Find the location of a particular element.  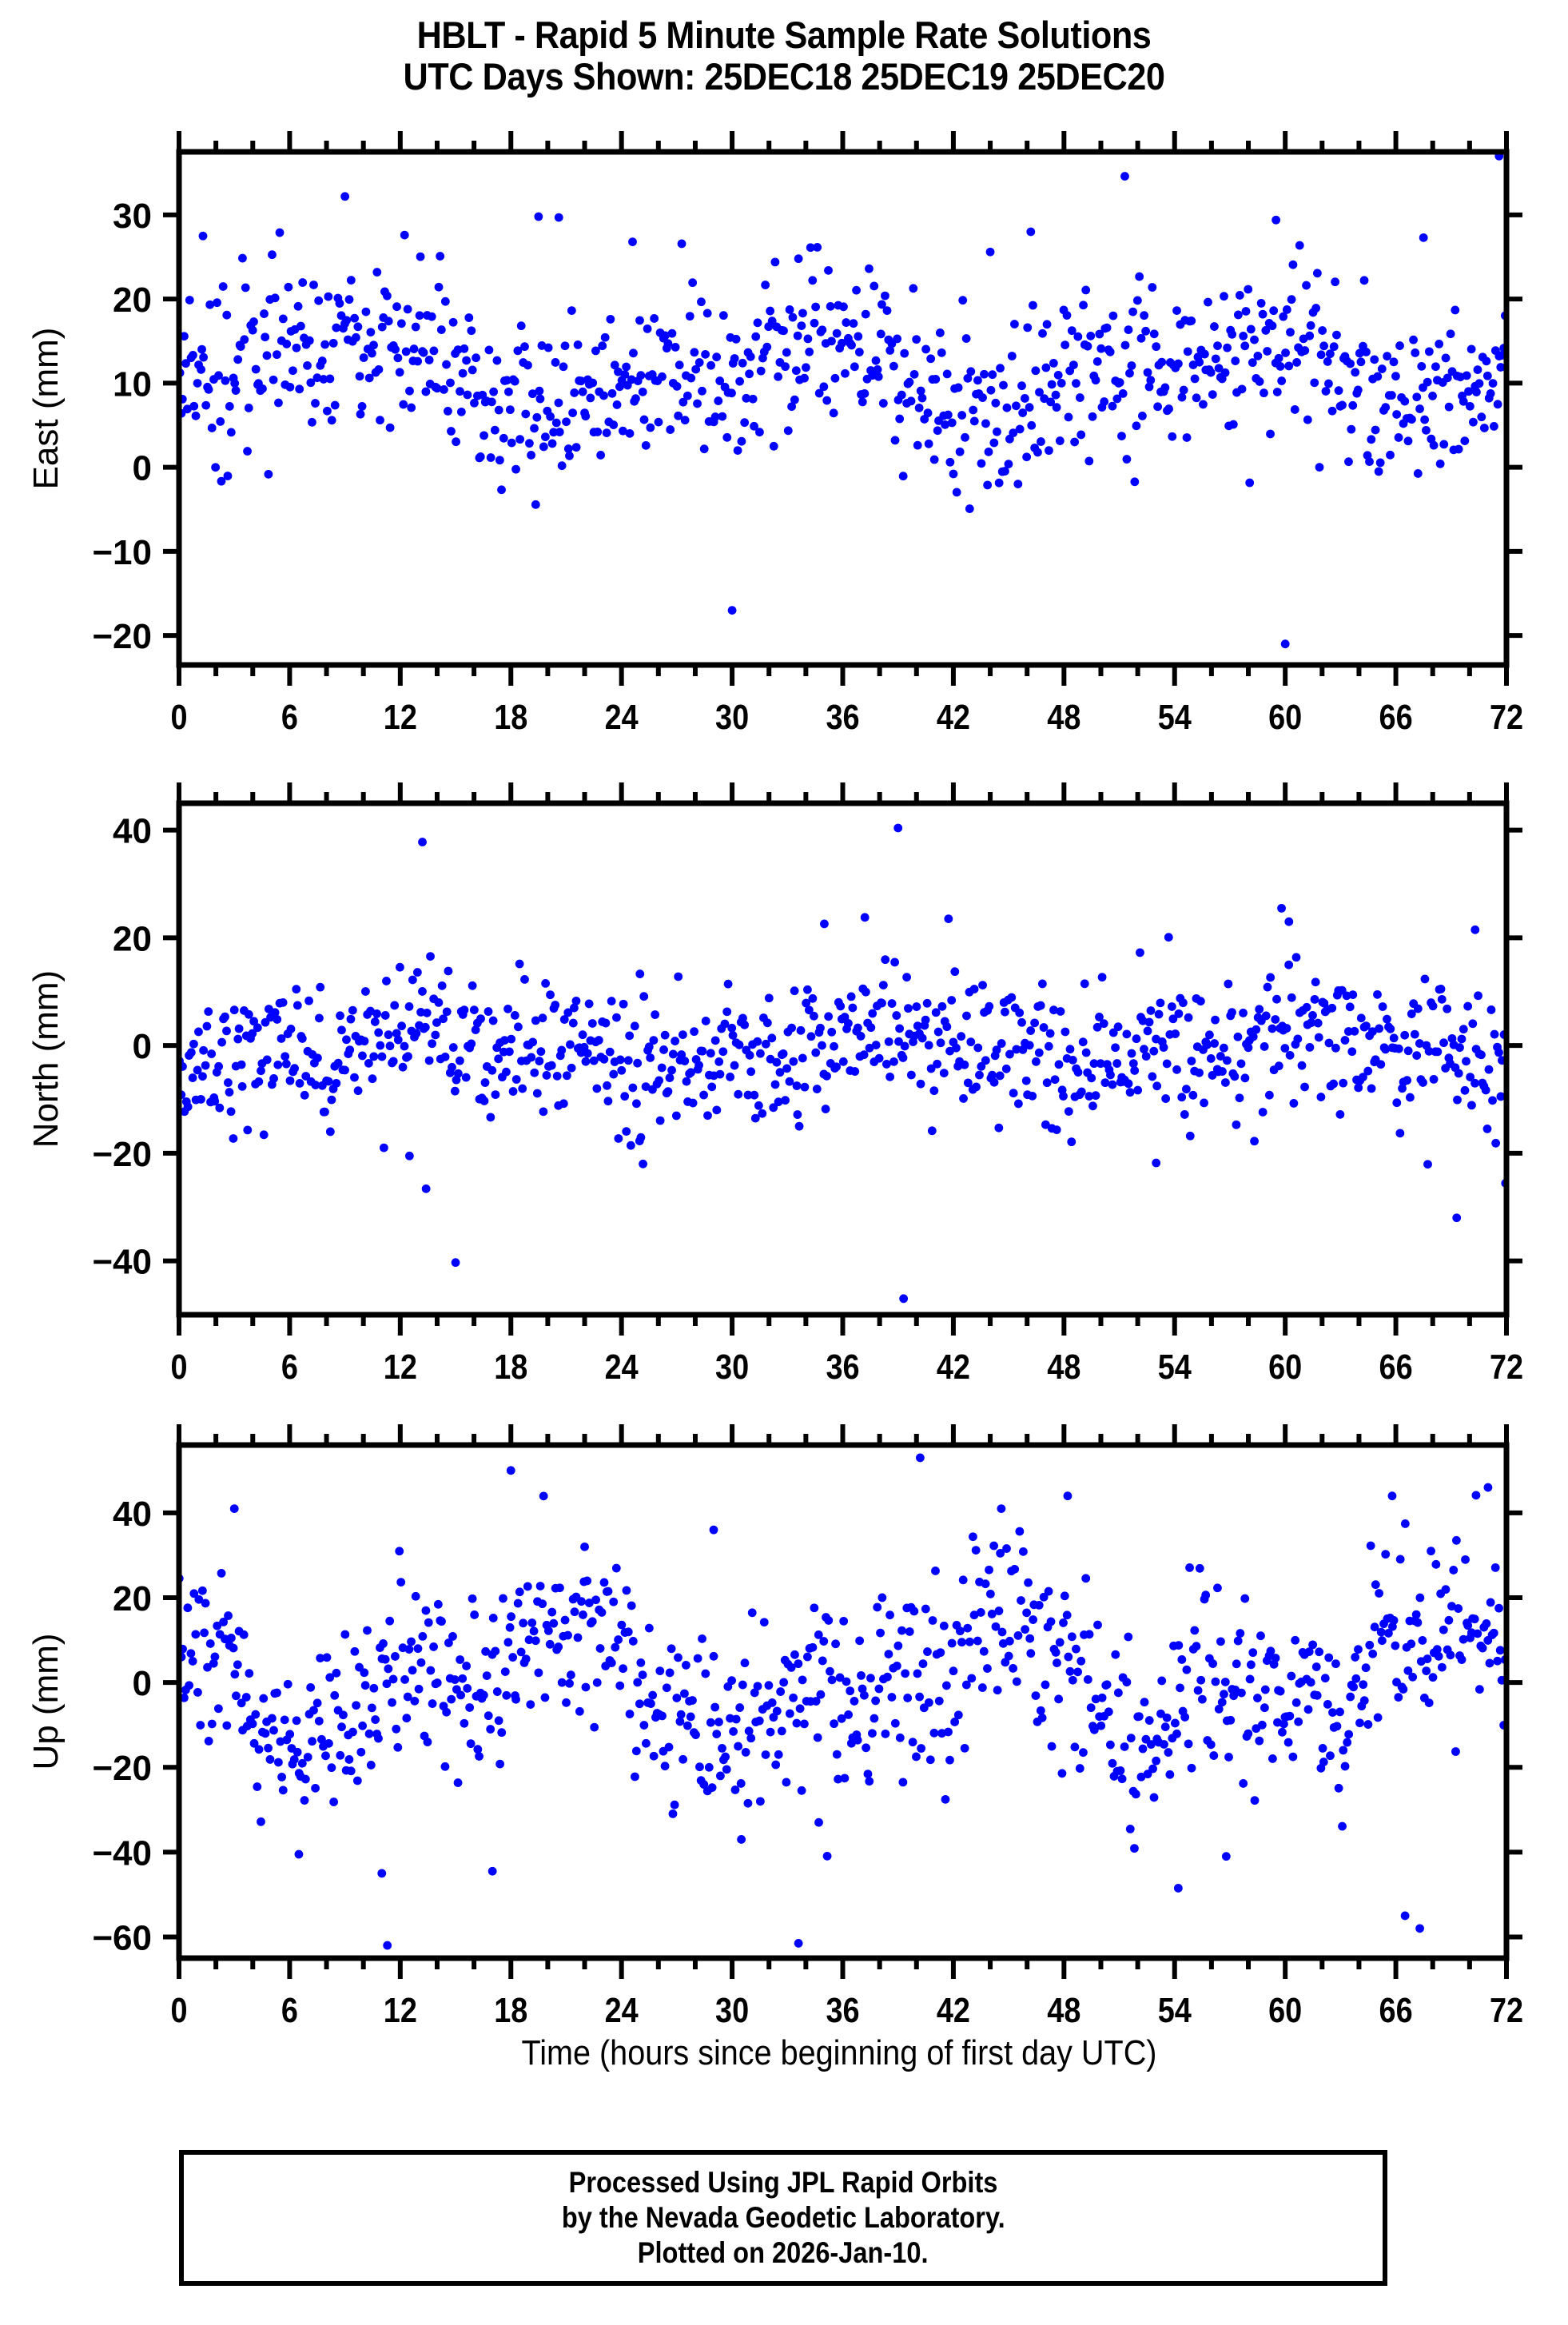

x-tick-label-up: 48 is located at coordinates (1063, 2009).